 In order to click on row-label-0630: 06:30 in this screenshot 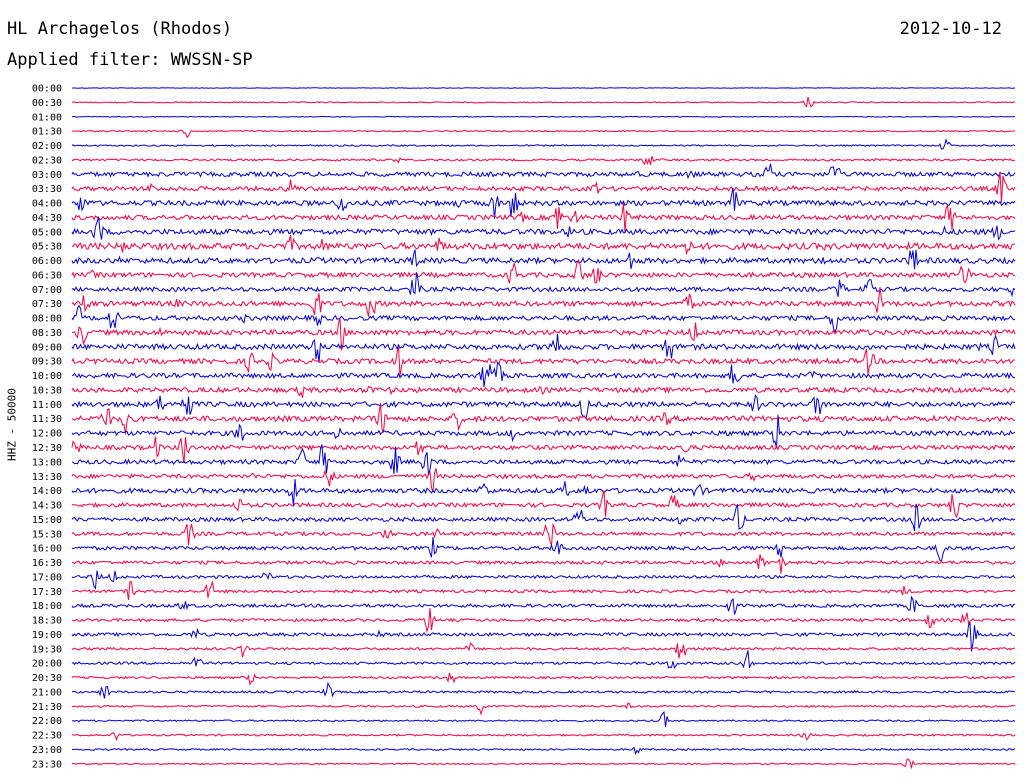, I will do `click(47, 275)`.